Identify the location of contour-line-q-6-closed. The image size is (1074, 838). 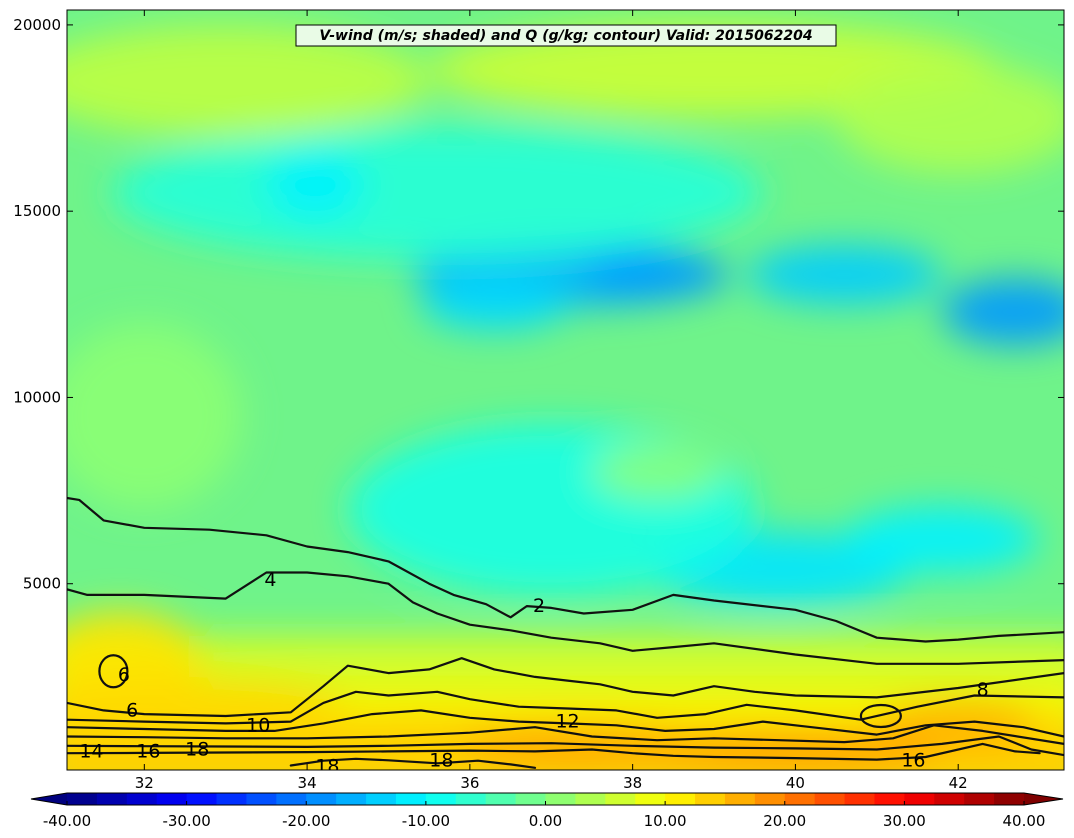
(113, 671).